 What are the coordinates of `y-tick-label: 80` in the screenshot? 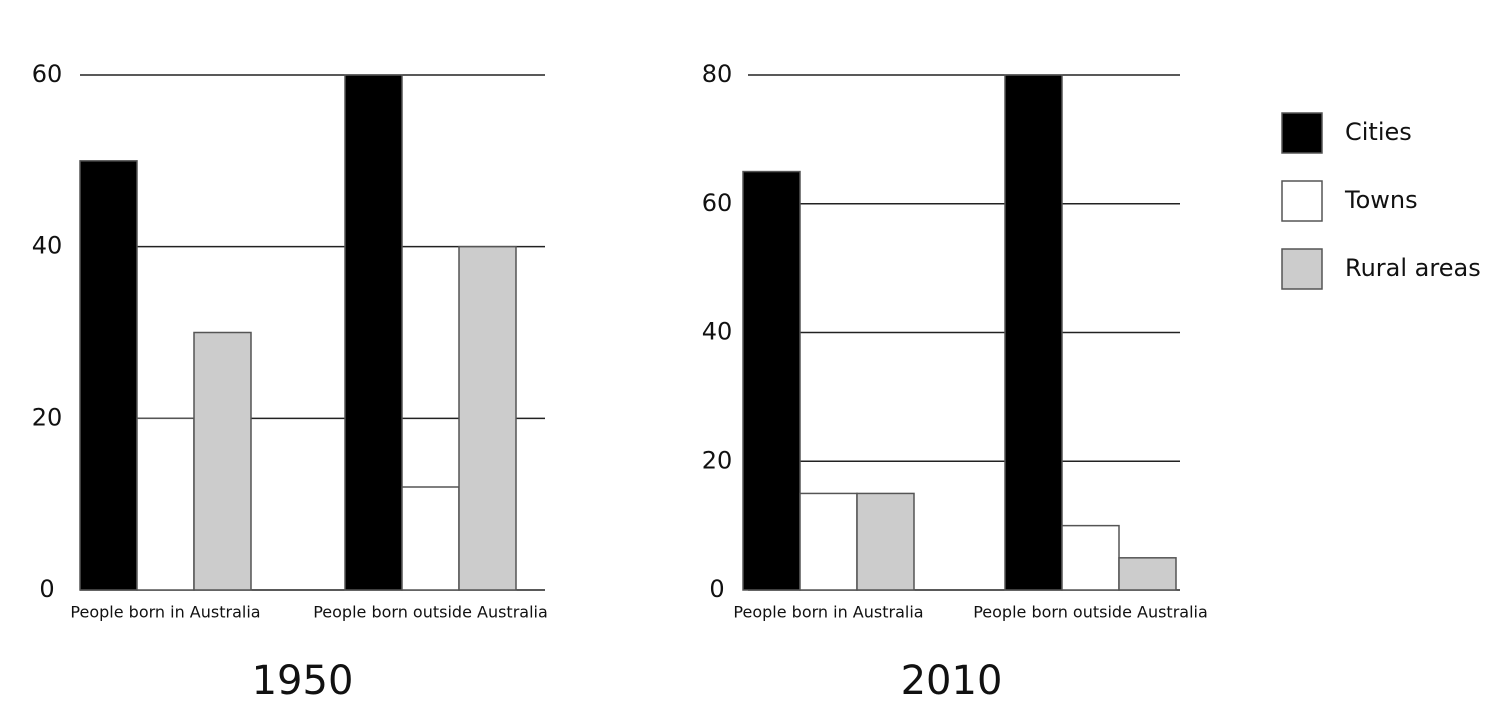 It's located at (717, 74).